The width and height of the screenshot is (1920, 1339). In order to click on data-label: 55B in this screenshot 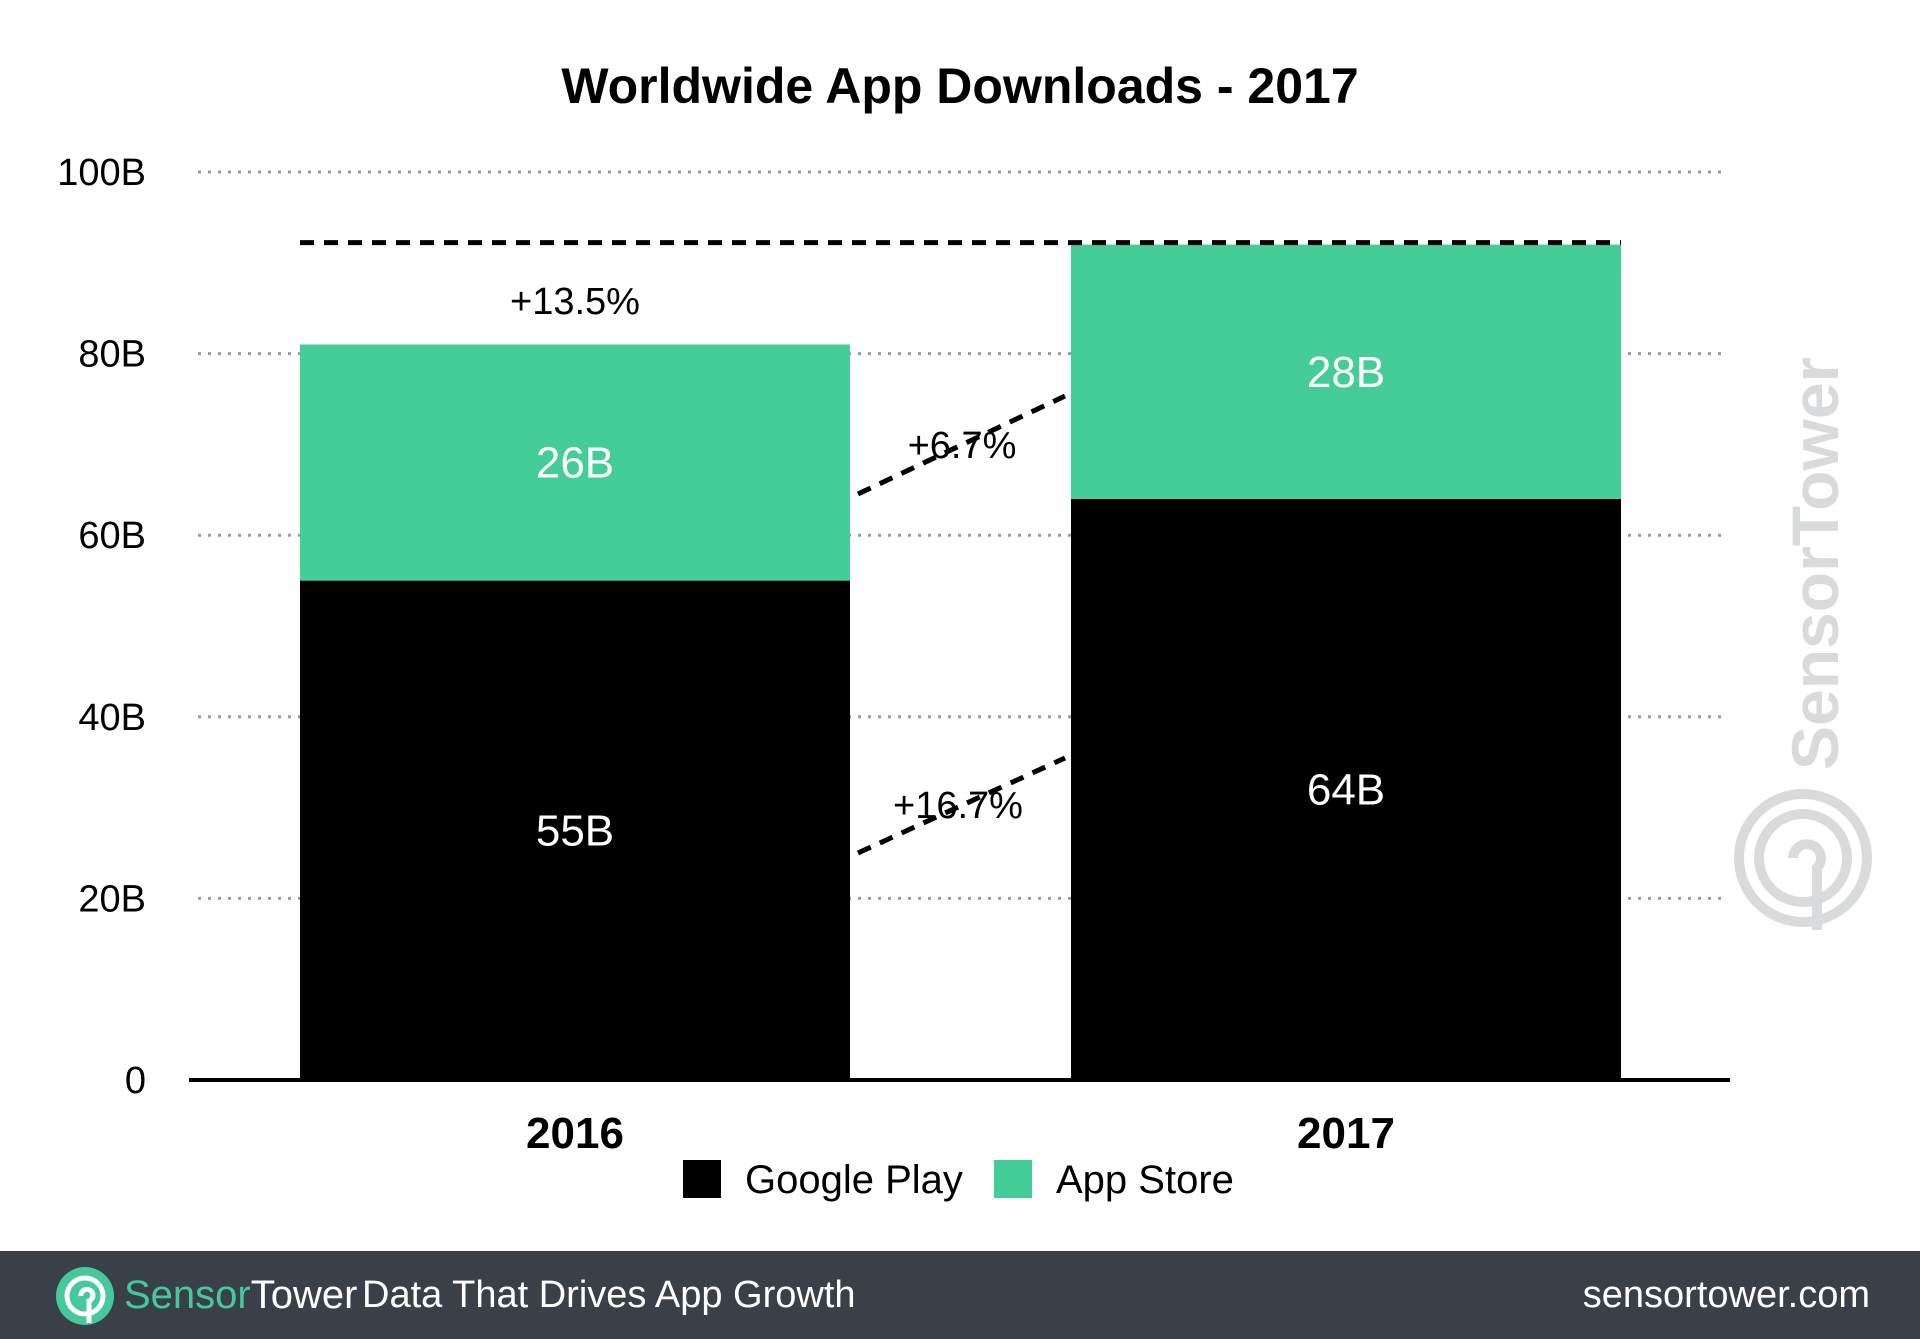, I will do `click(575, 830)`.